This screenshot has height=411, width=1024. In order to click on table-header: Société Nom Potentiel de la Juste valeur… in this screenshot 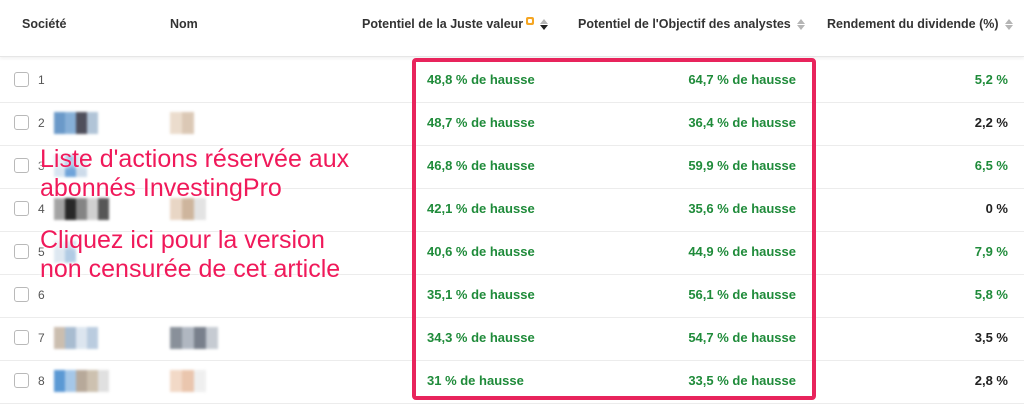, I will do `click(512, 28)`.